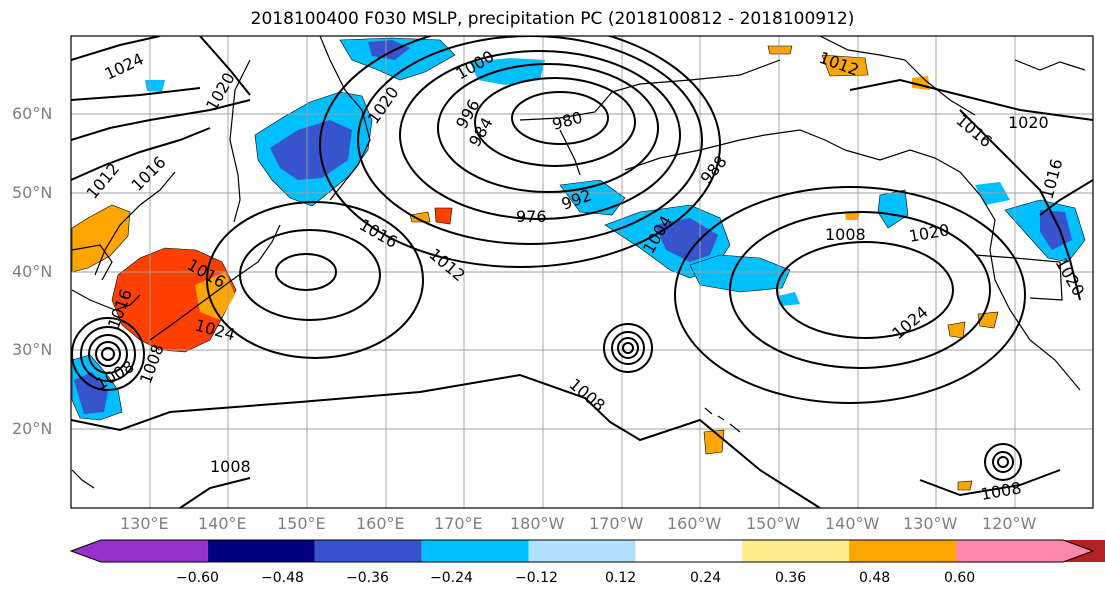 This screenshot has height=601, width=1105. I want to click on lon-label: 180°W, so click(537, 523).